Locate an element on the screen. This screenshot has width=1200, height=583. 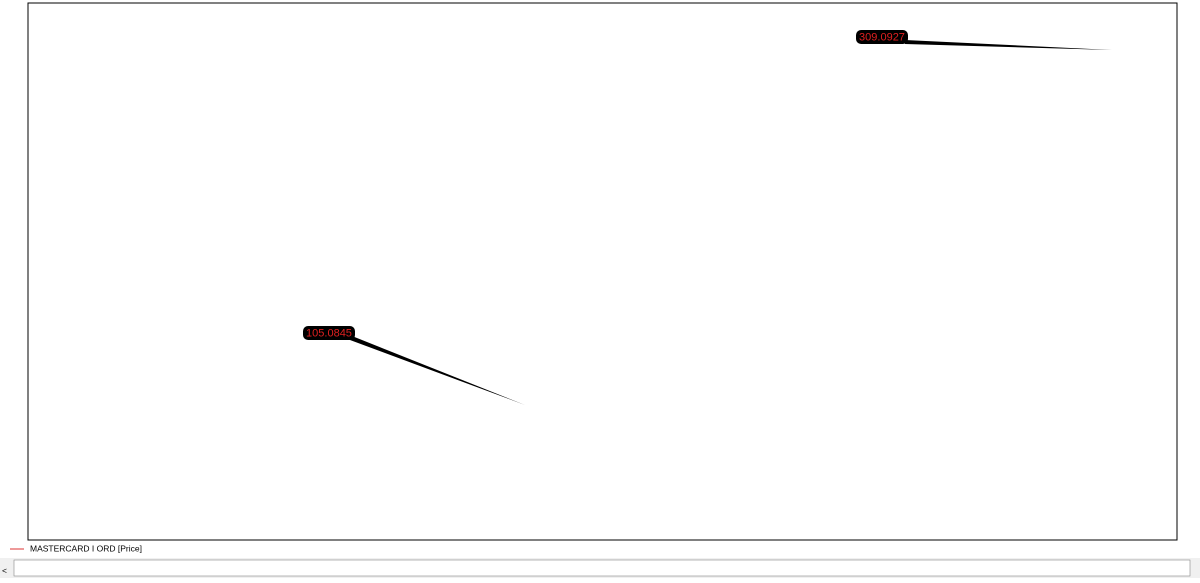
x-axis-strip is located at coordinates (602, 568).